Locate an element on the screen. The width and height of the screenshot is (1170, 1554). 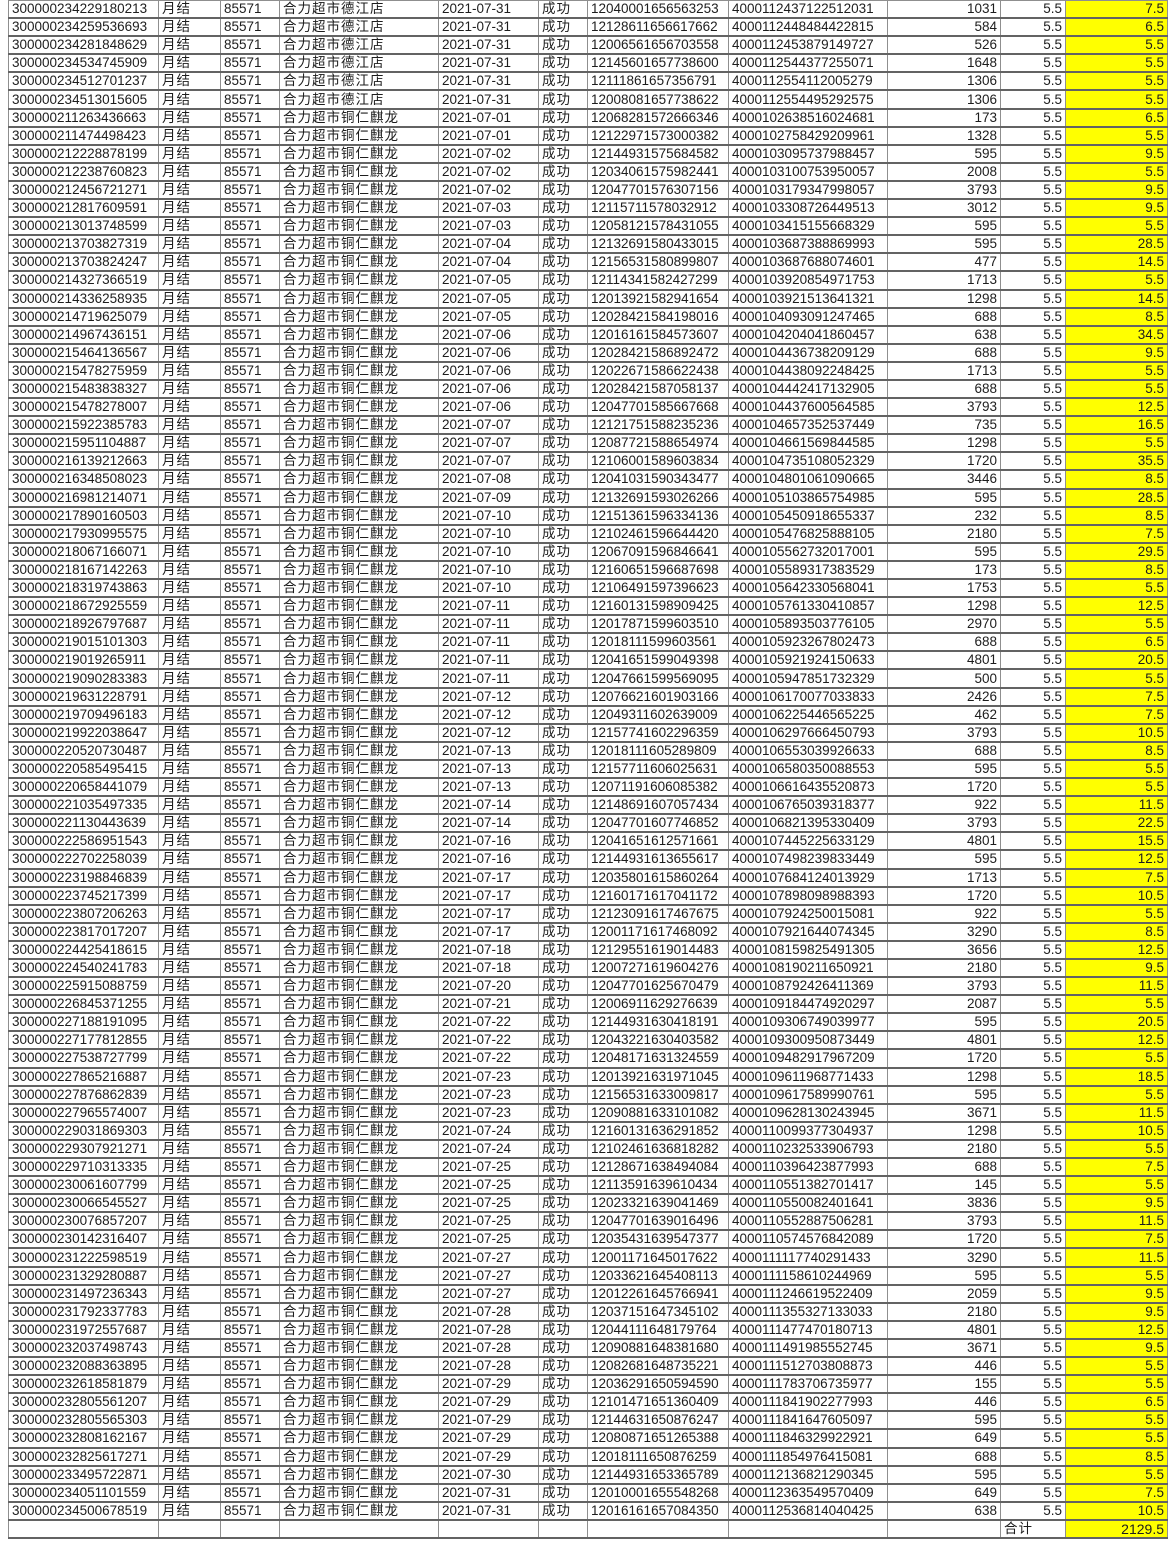
cell-reference_no: 4000108190211650921 is located at coordinates (808, 968).